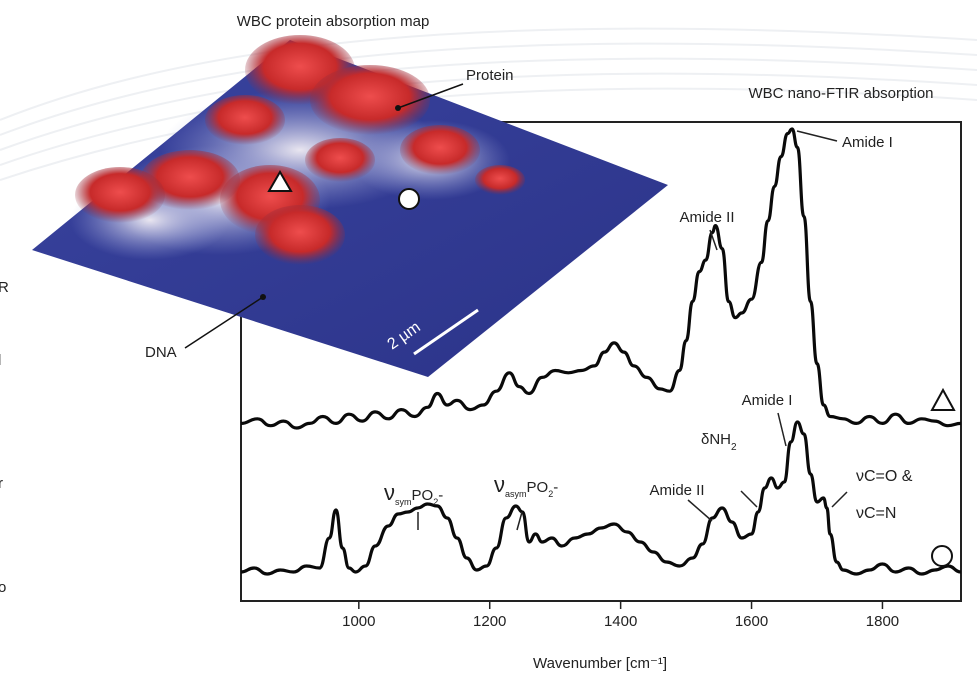 This screenshot has width=977, height=678. I want to click on amide-i-bottom-label: Amide I, so click(767, 400).